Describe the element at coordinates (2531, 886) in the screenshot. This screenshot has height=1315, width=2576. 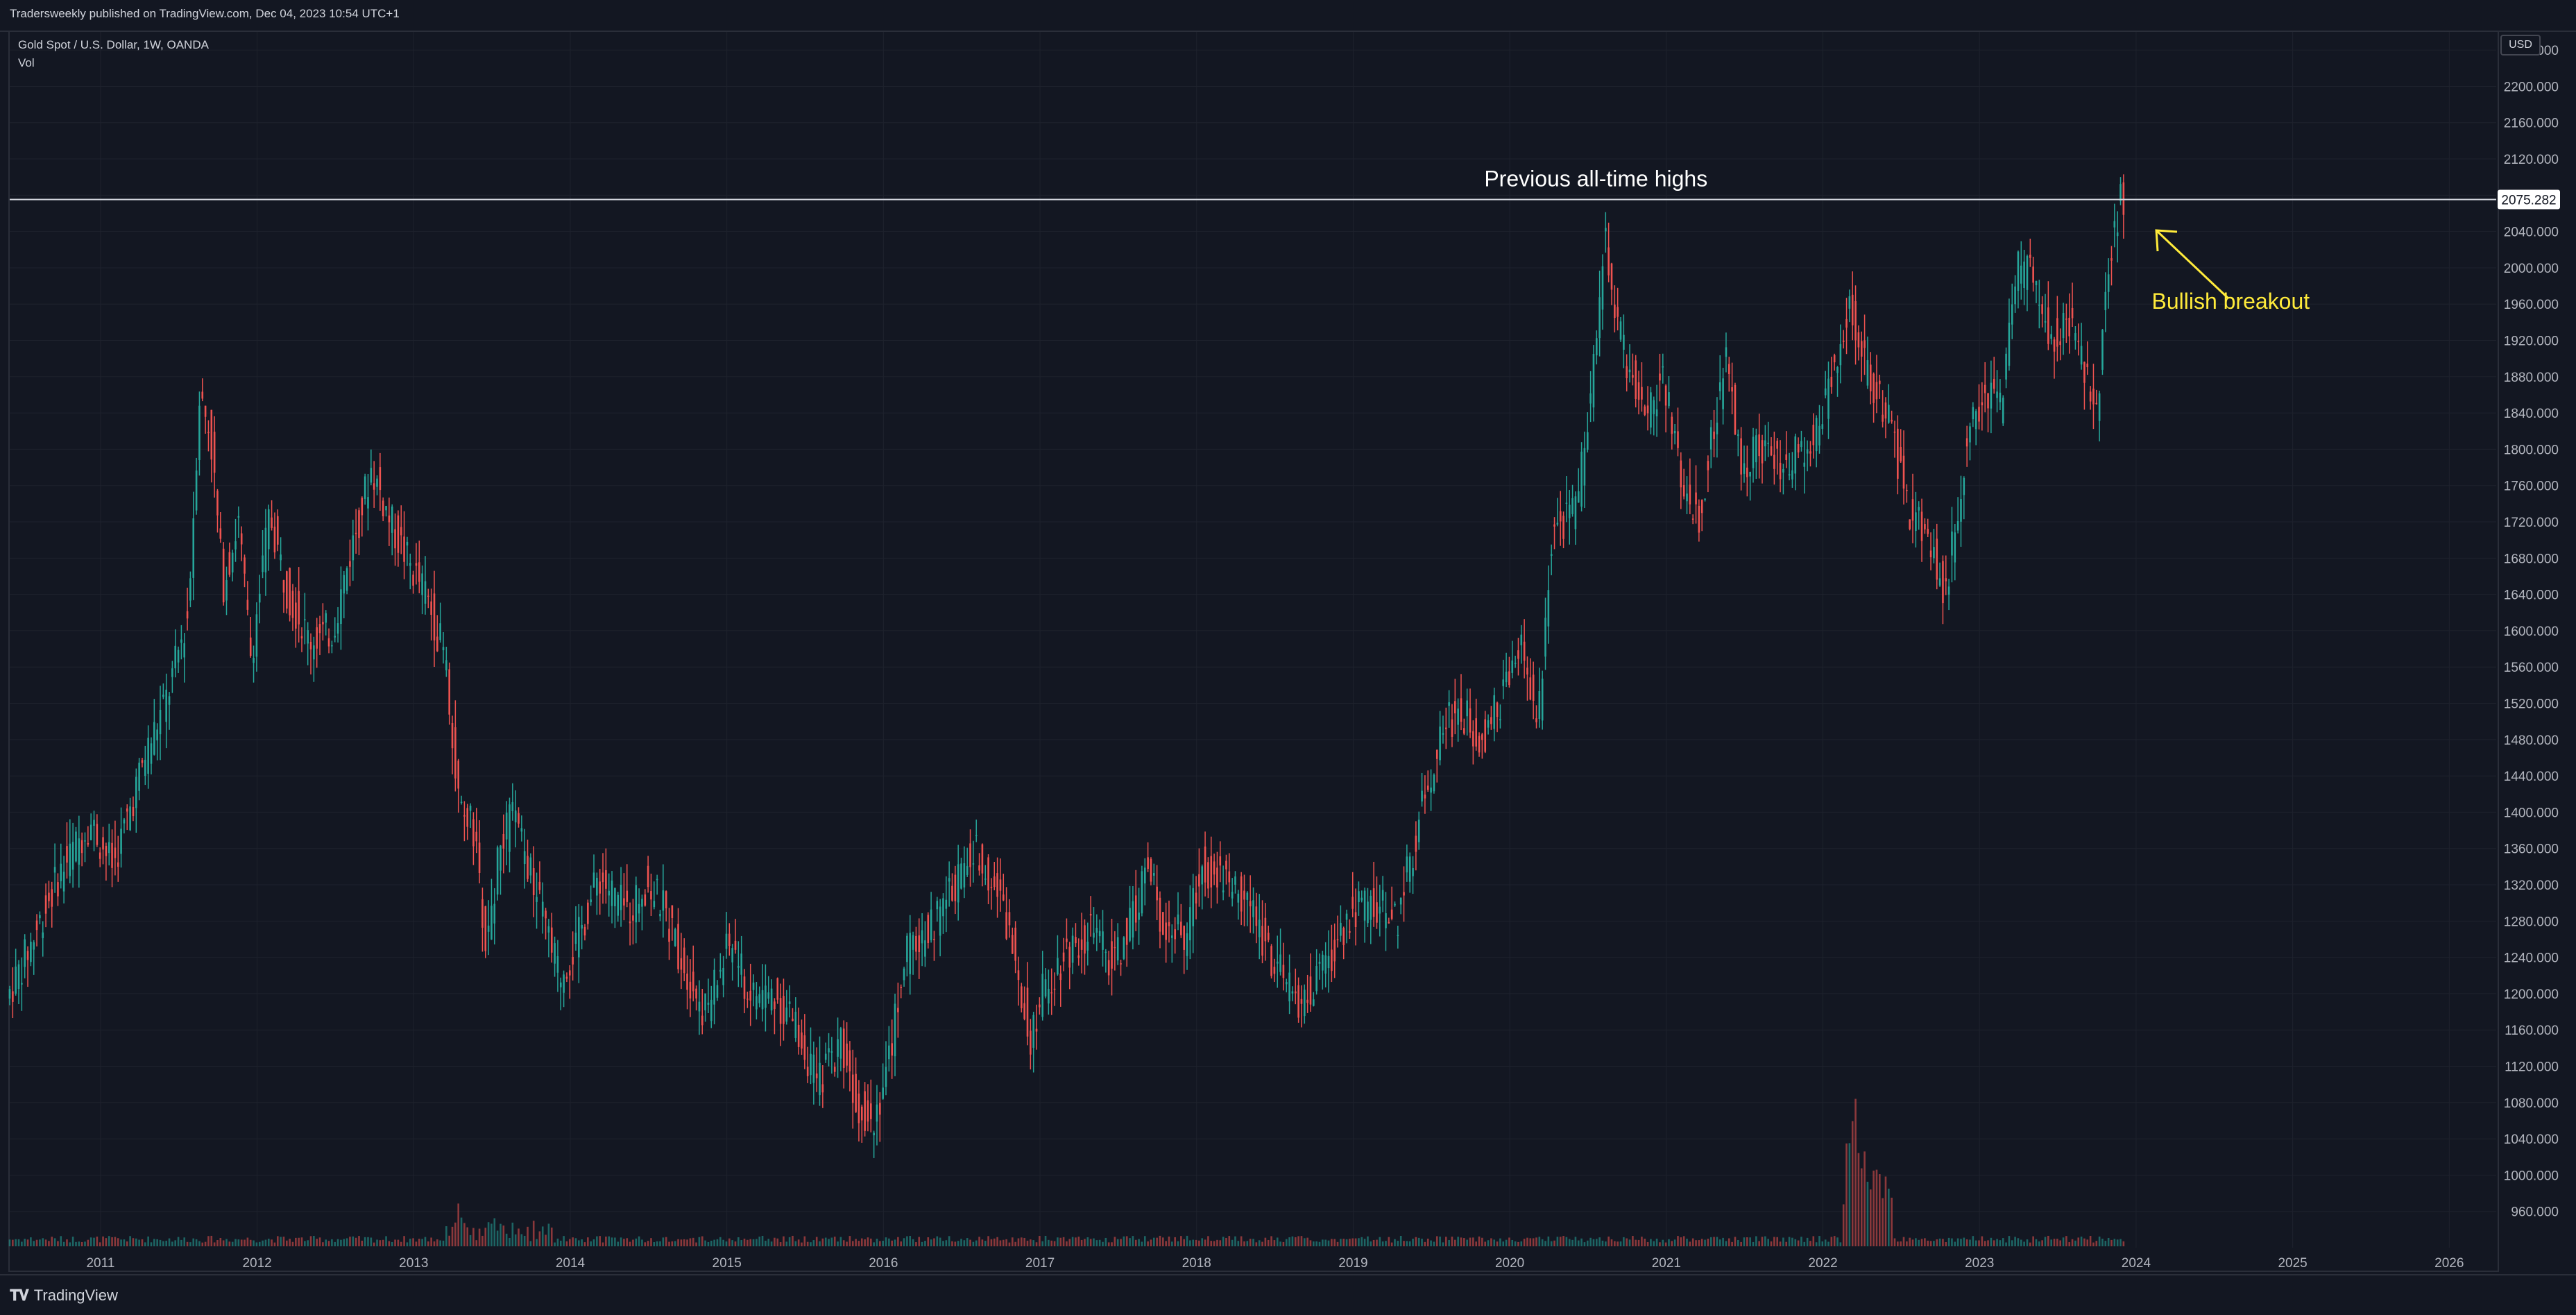
I see `y-tick-label: 1320.000` at that location.